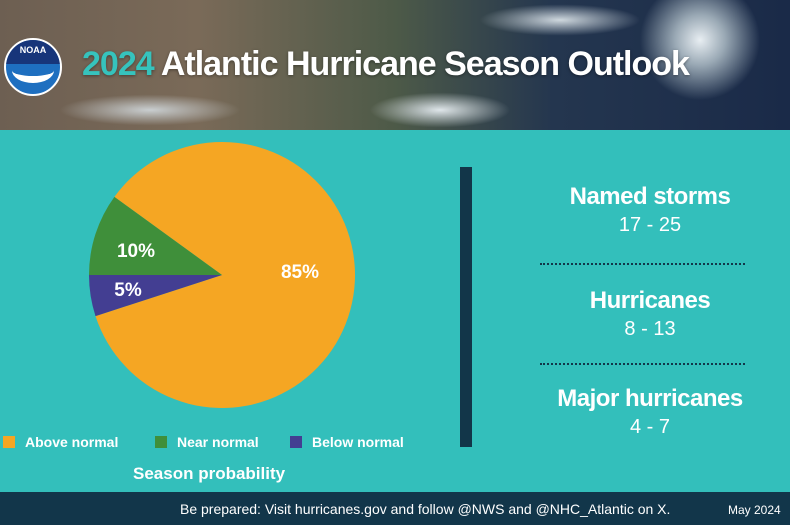 The height and width of the screenshot is (525, 790). I want to click on stat-label: Named storms, so click(650, 196).